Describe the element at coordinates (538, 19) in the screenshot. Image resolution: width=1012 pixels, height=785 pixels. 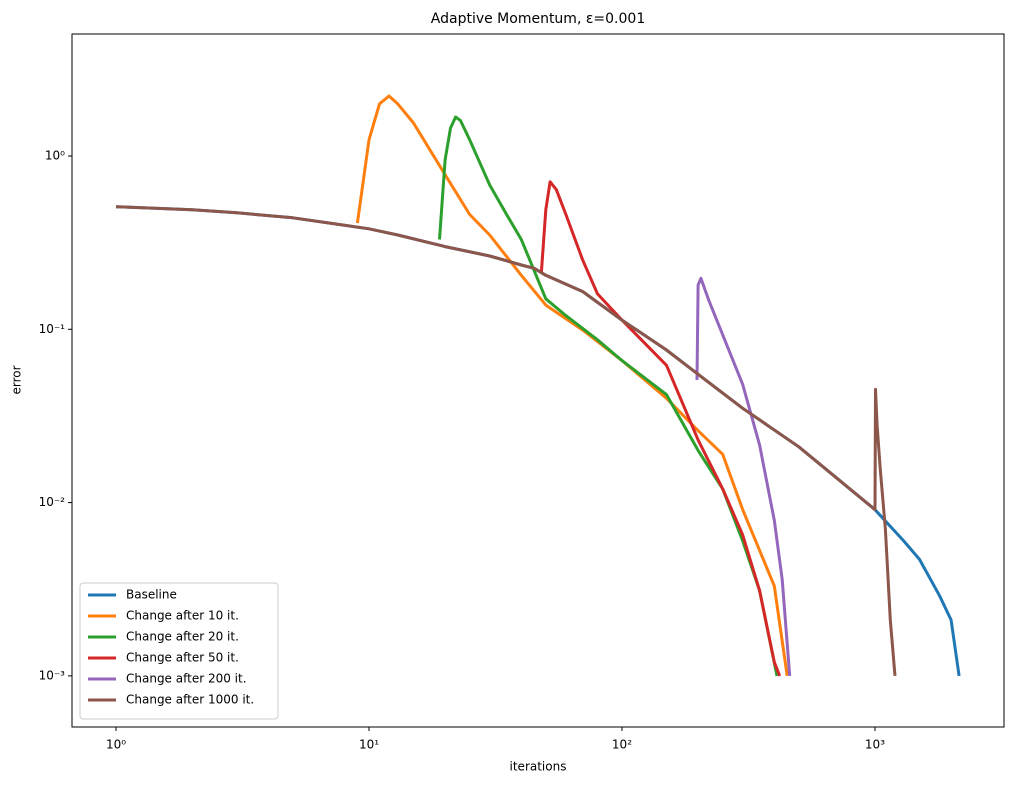
I see `chart-title: Adaptive Momentum, ε=0.001` at that location.